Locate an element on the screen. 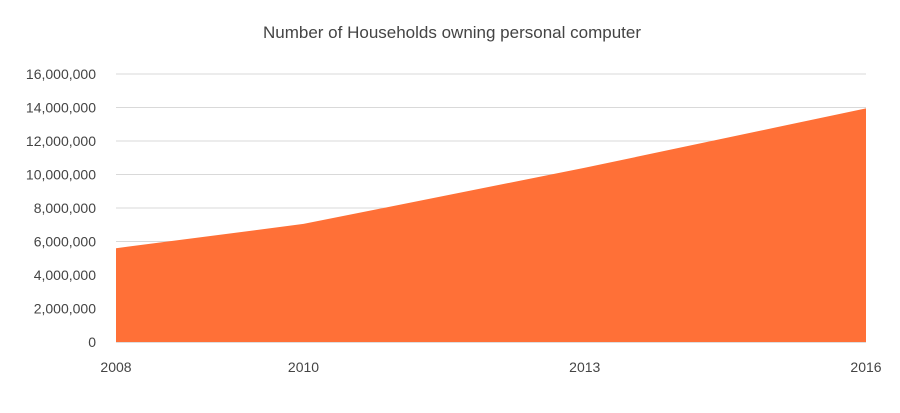 The height and width of the screenshot is (413, 900). x-tick-label: 2008 is located at coordinates (115, 367).